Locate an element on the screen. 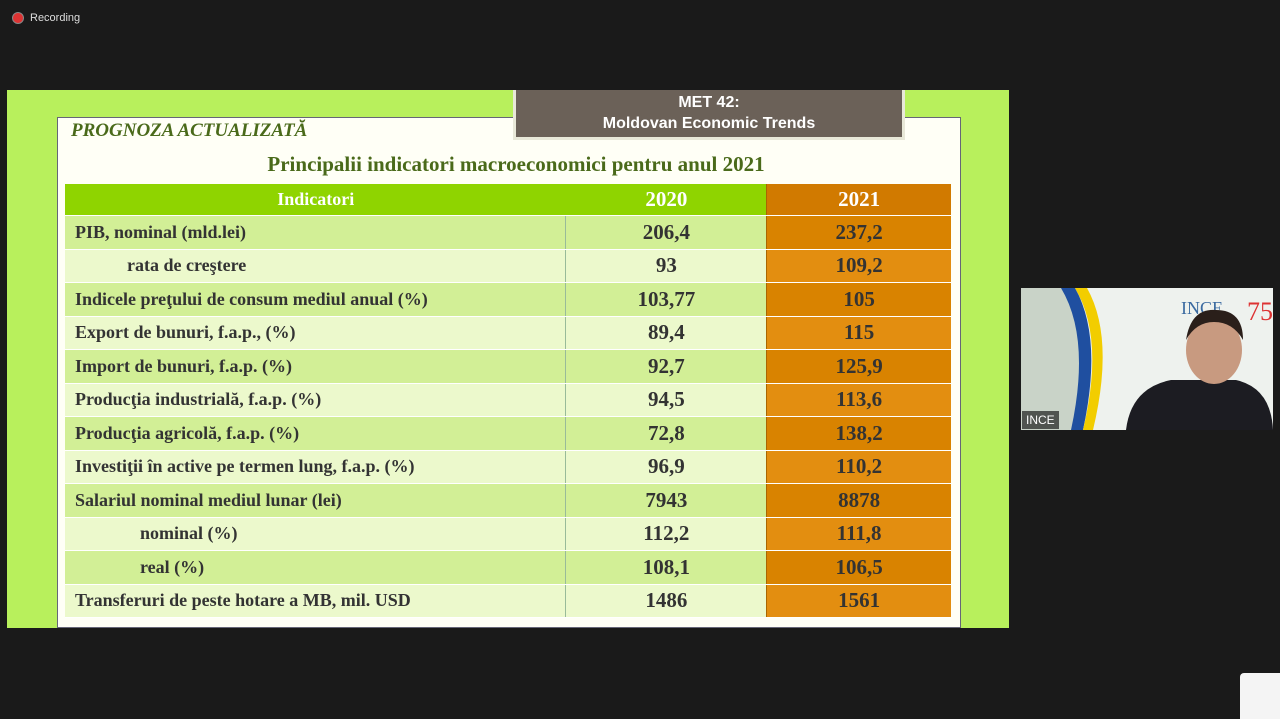  indicator-cell: Import de bunuri, f.a.p. (%) is located at coordinates (316, 366).